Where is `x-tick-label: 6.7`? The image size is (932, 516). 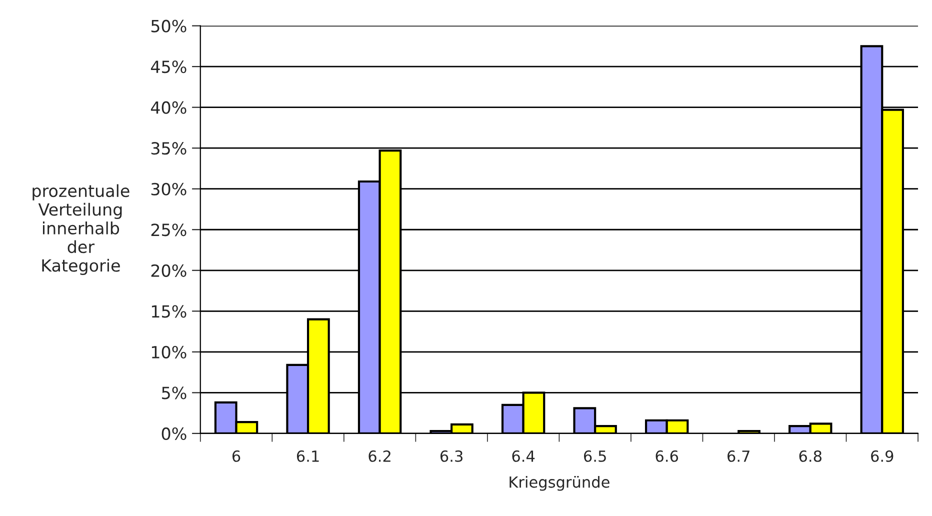 x-tick-label: 6.7 is located at coordinates (739, 456).